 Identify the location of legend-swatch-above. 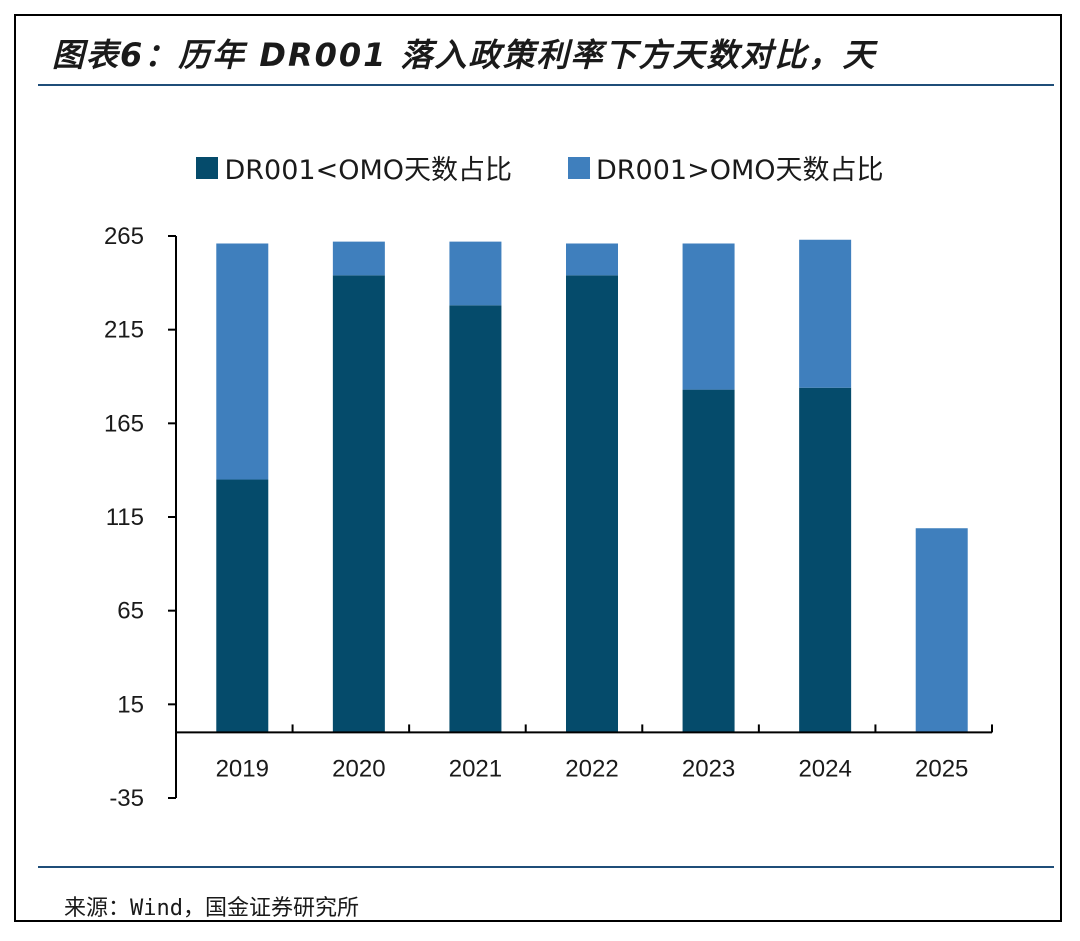
(579, 167).